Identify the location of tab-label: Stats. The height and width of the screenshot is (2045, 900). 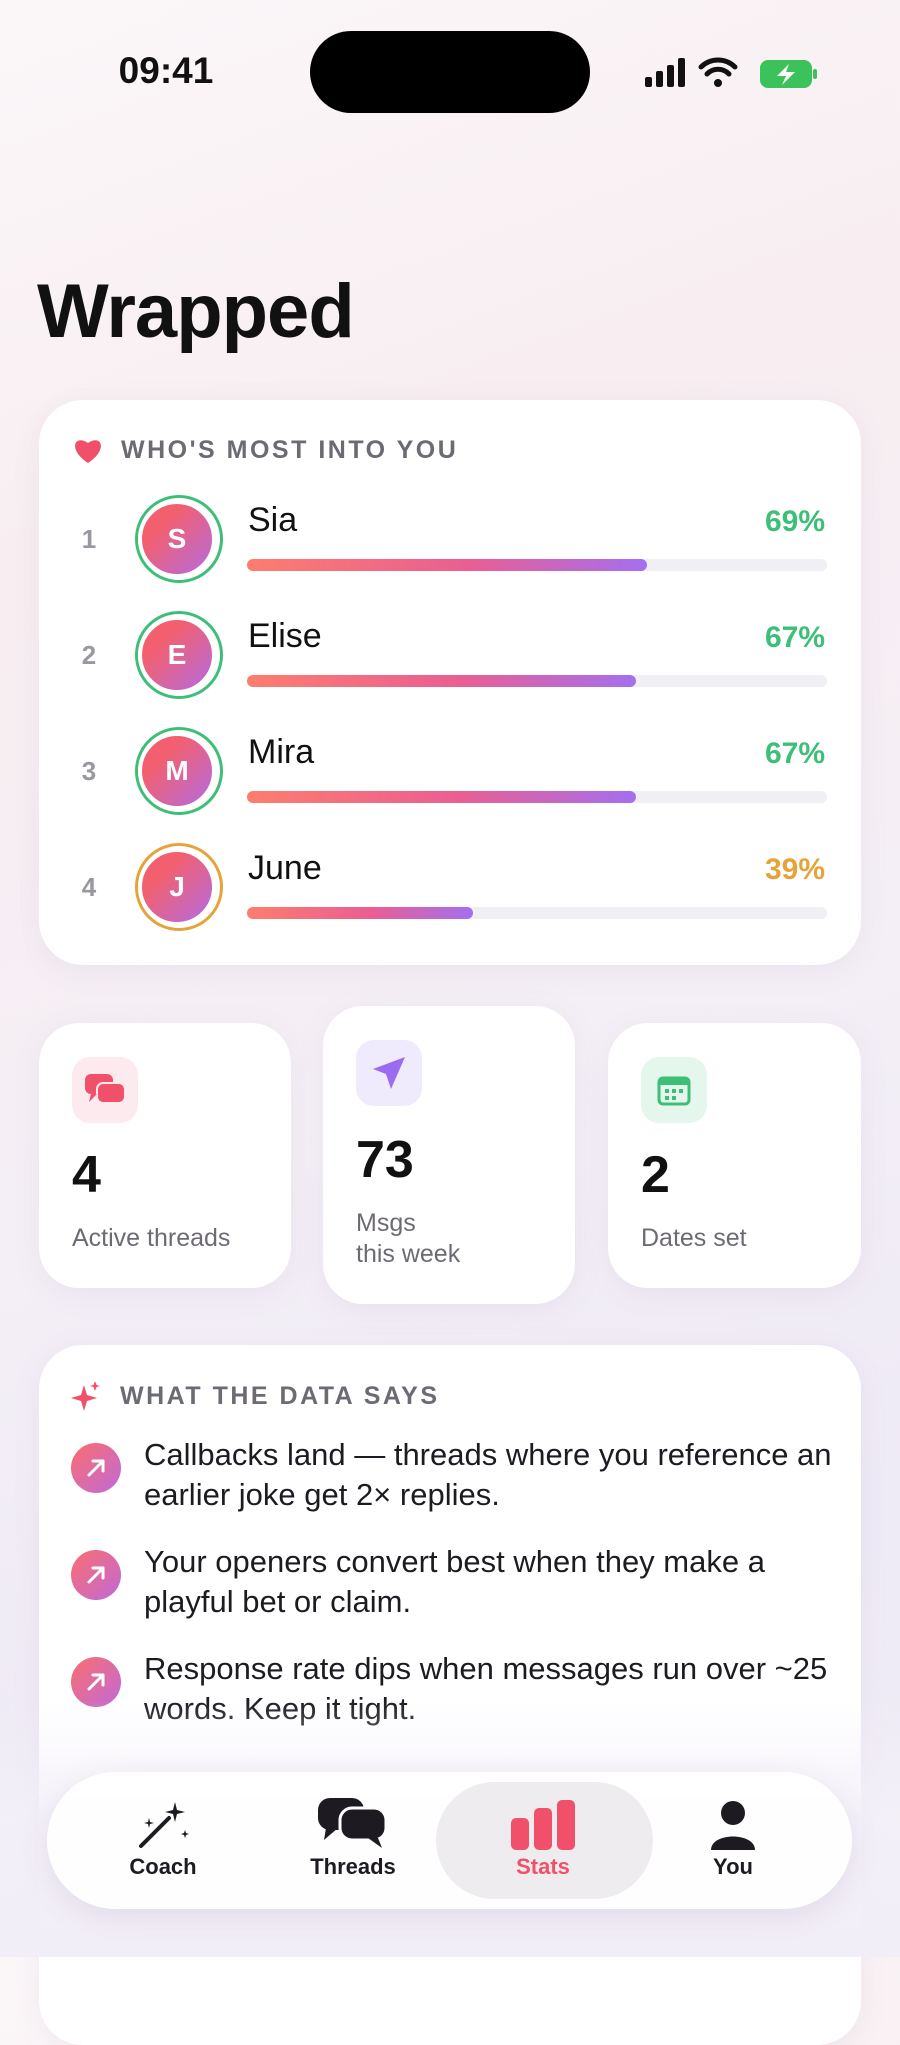
(543, 1866).